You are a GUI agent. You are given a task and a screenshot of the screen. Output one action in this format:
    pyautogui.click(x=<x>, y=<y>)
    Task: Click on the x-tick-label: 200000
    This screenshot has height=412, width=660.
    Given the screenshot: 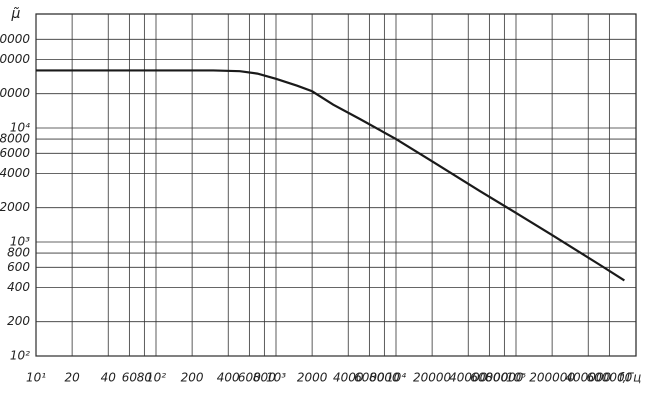 What is the action you would take?
    pyautogui.click(x=552, y=378)
    